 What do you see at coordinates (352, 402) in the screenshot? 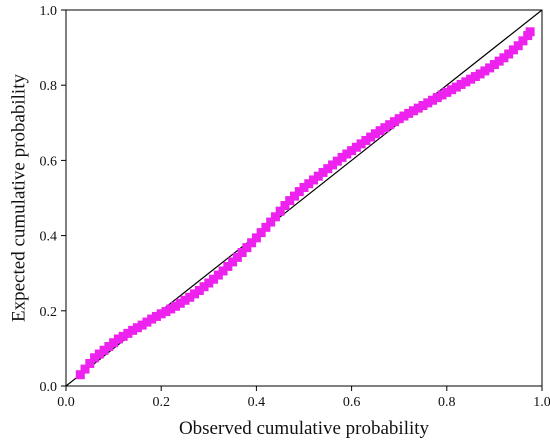
I see `x-tick-label: 0.6` at bounding box center [352, 402].